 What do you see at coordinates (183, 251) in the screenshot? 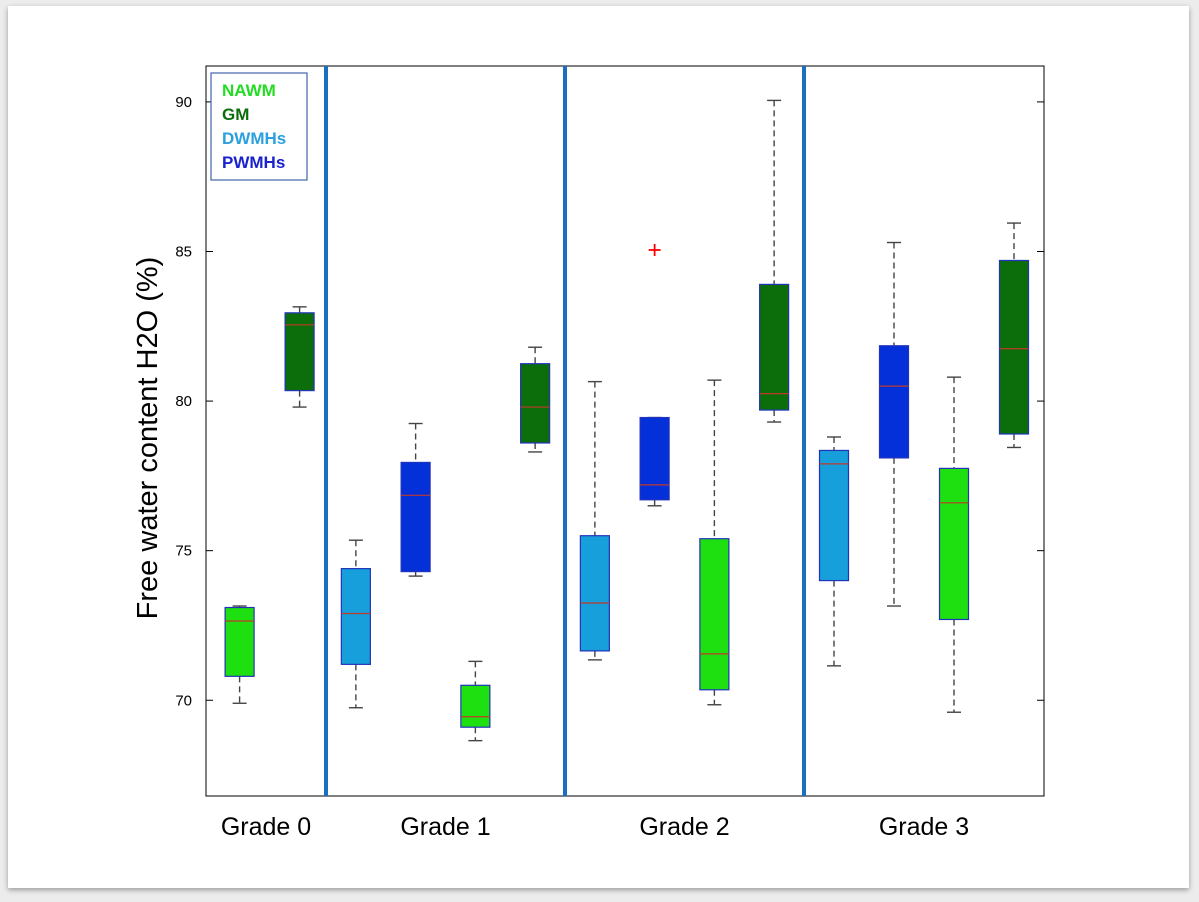
I see `y-tick-label: 85` at bounding box center [183, 251].